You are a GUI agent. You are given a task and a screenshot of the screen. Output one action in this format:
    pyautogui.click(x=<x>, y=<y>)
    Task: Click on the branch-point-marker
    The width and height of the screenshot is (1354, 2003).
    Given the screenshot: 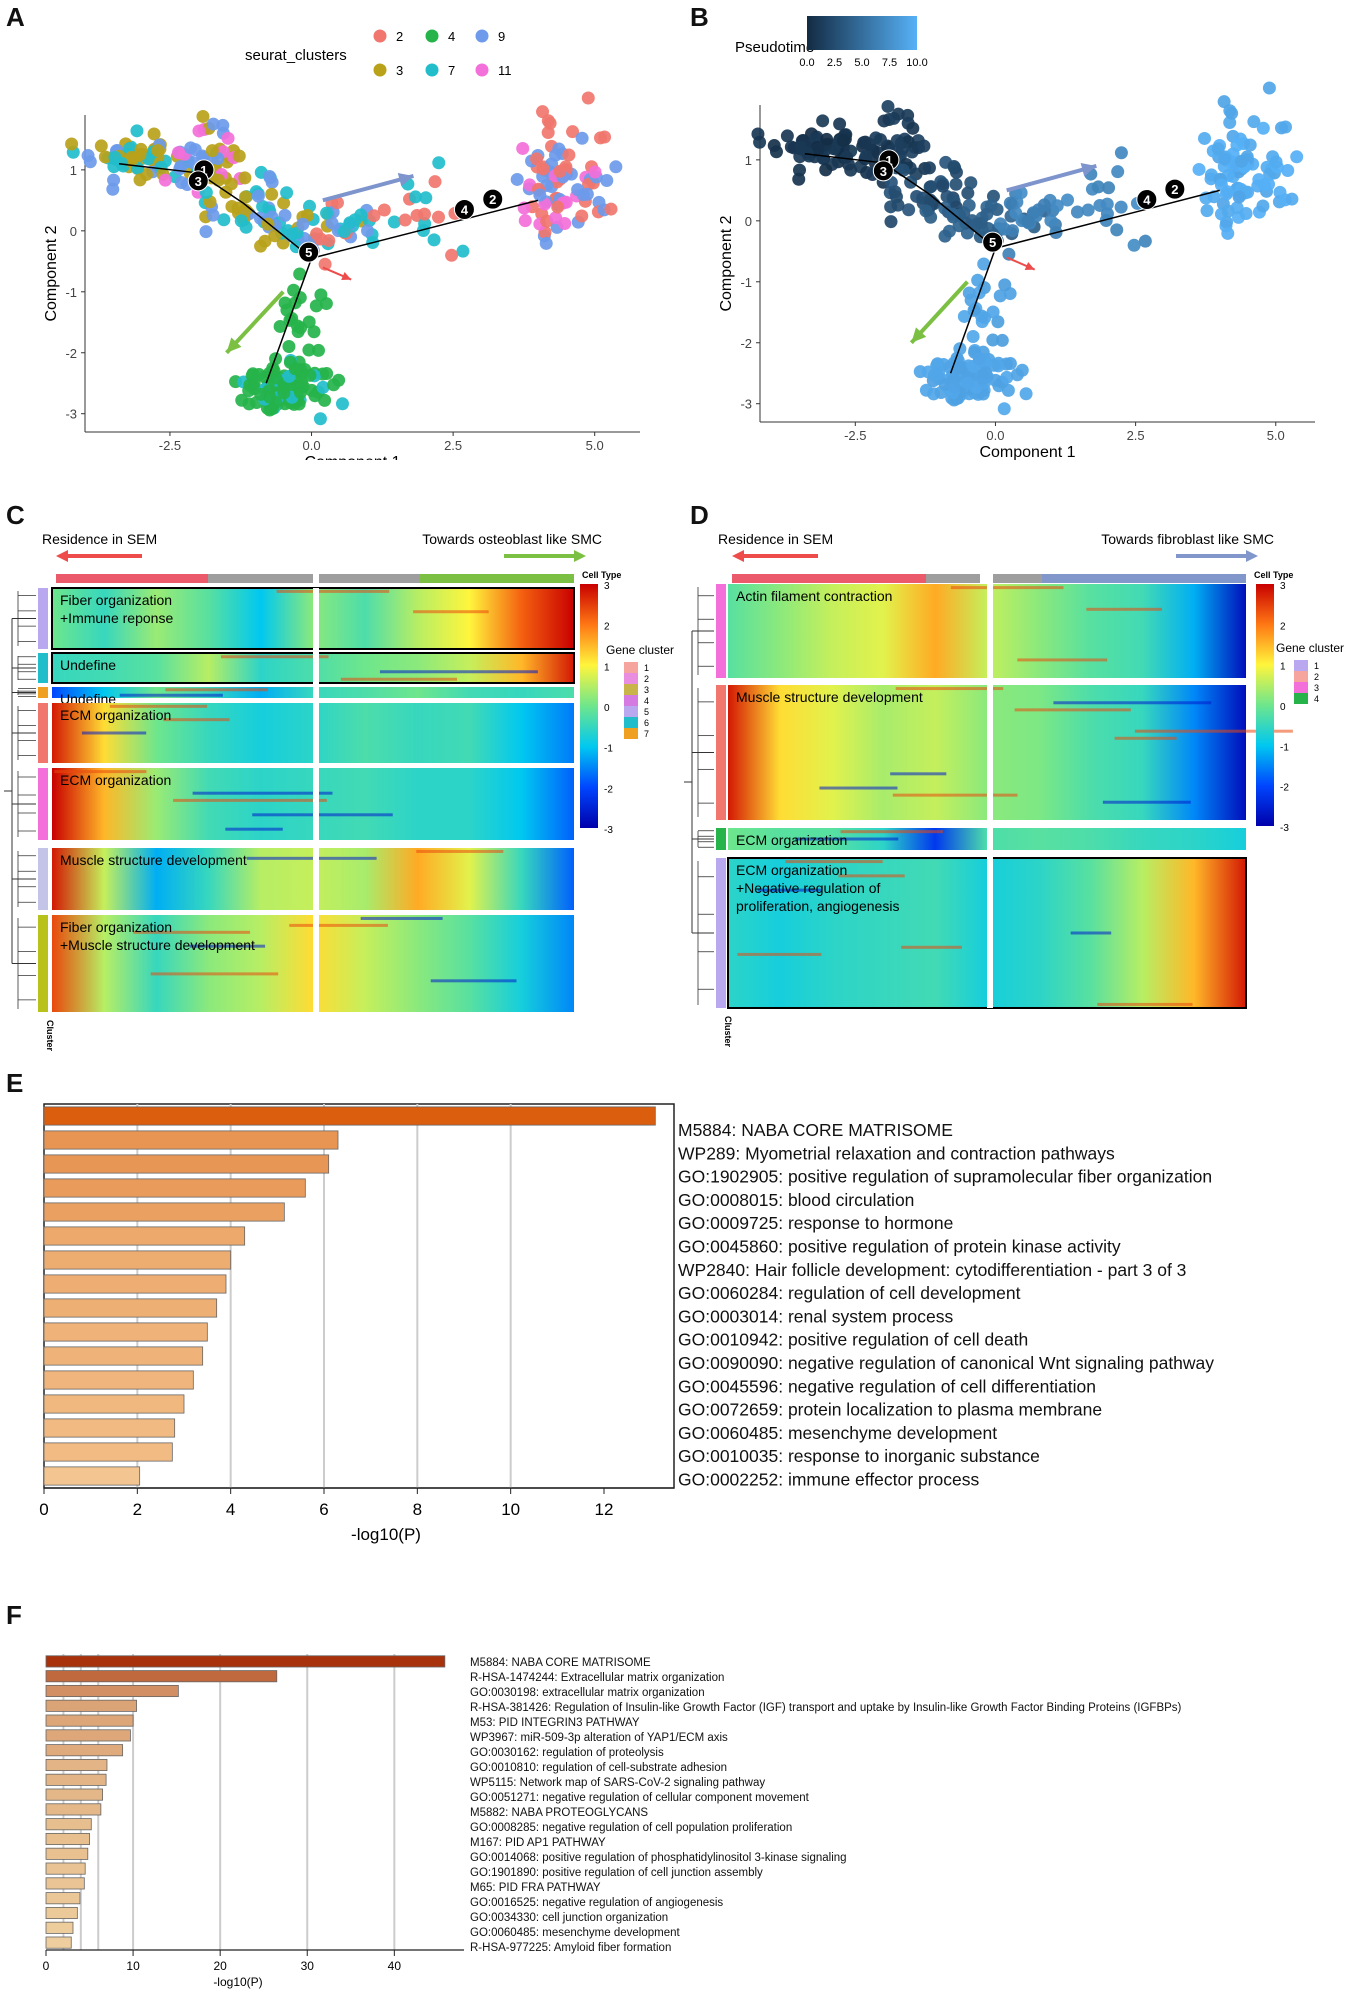 What is the action you would take?
    pyautogui.click(x=309, y=252)
    